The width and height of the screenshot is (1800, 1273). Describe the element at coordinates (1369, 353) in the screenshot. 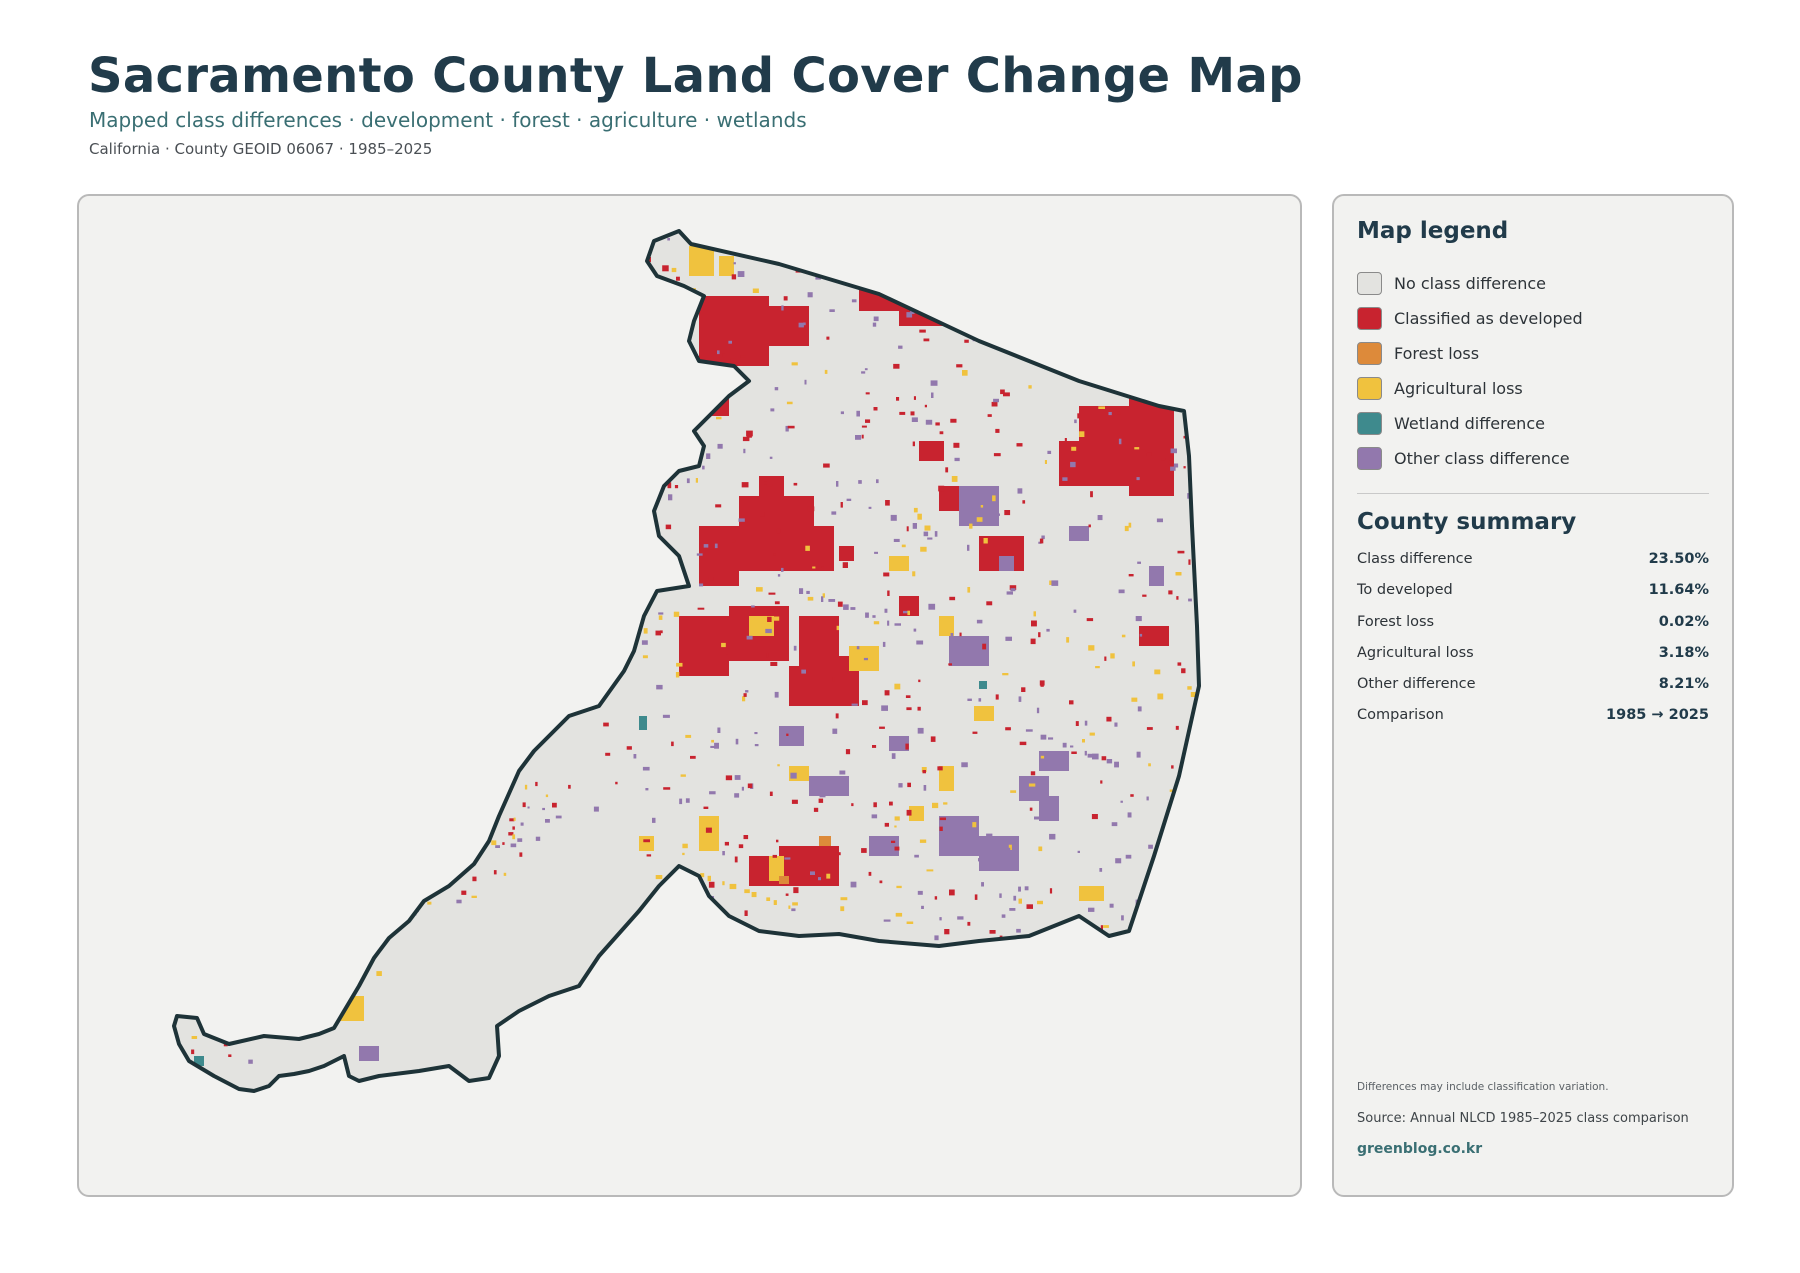

I see `swatch-forest` at that location.